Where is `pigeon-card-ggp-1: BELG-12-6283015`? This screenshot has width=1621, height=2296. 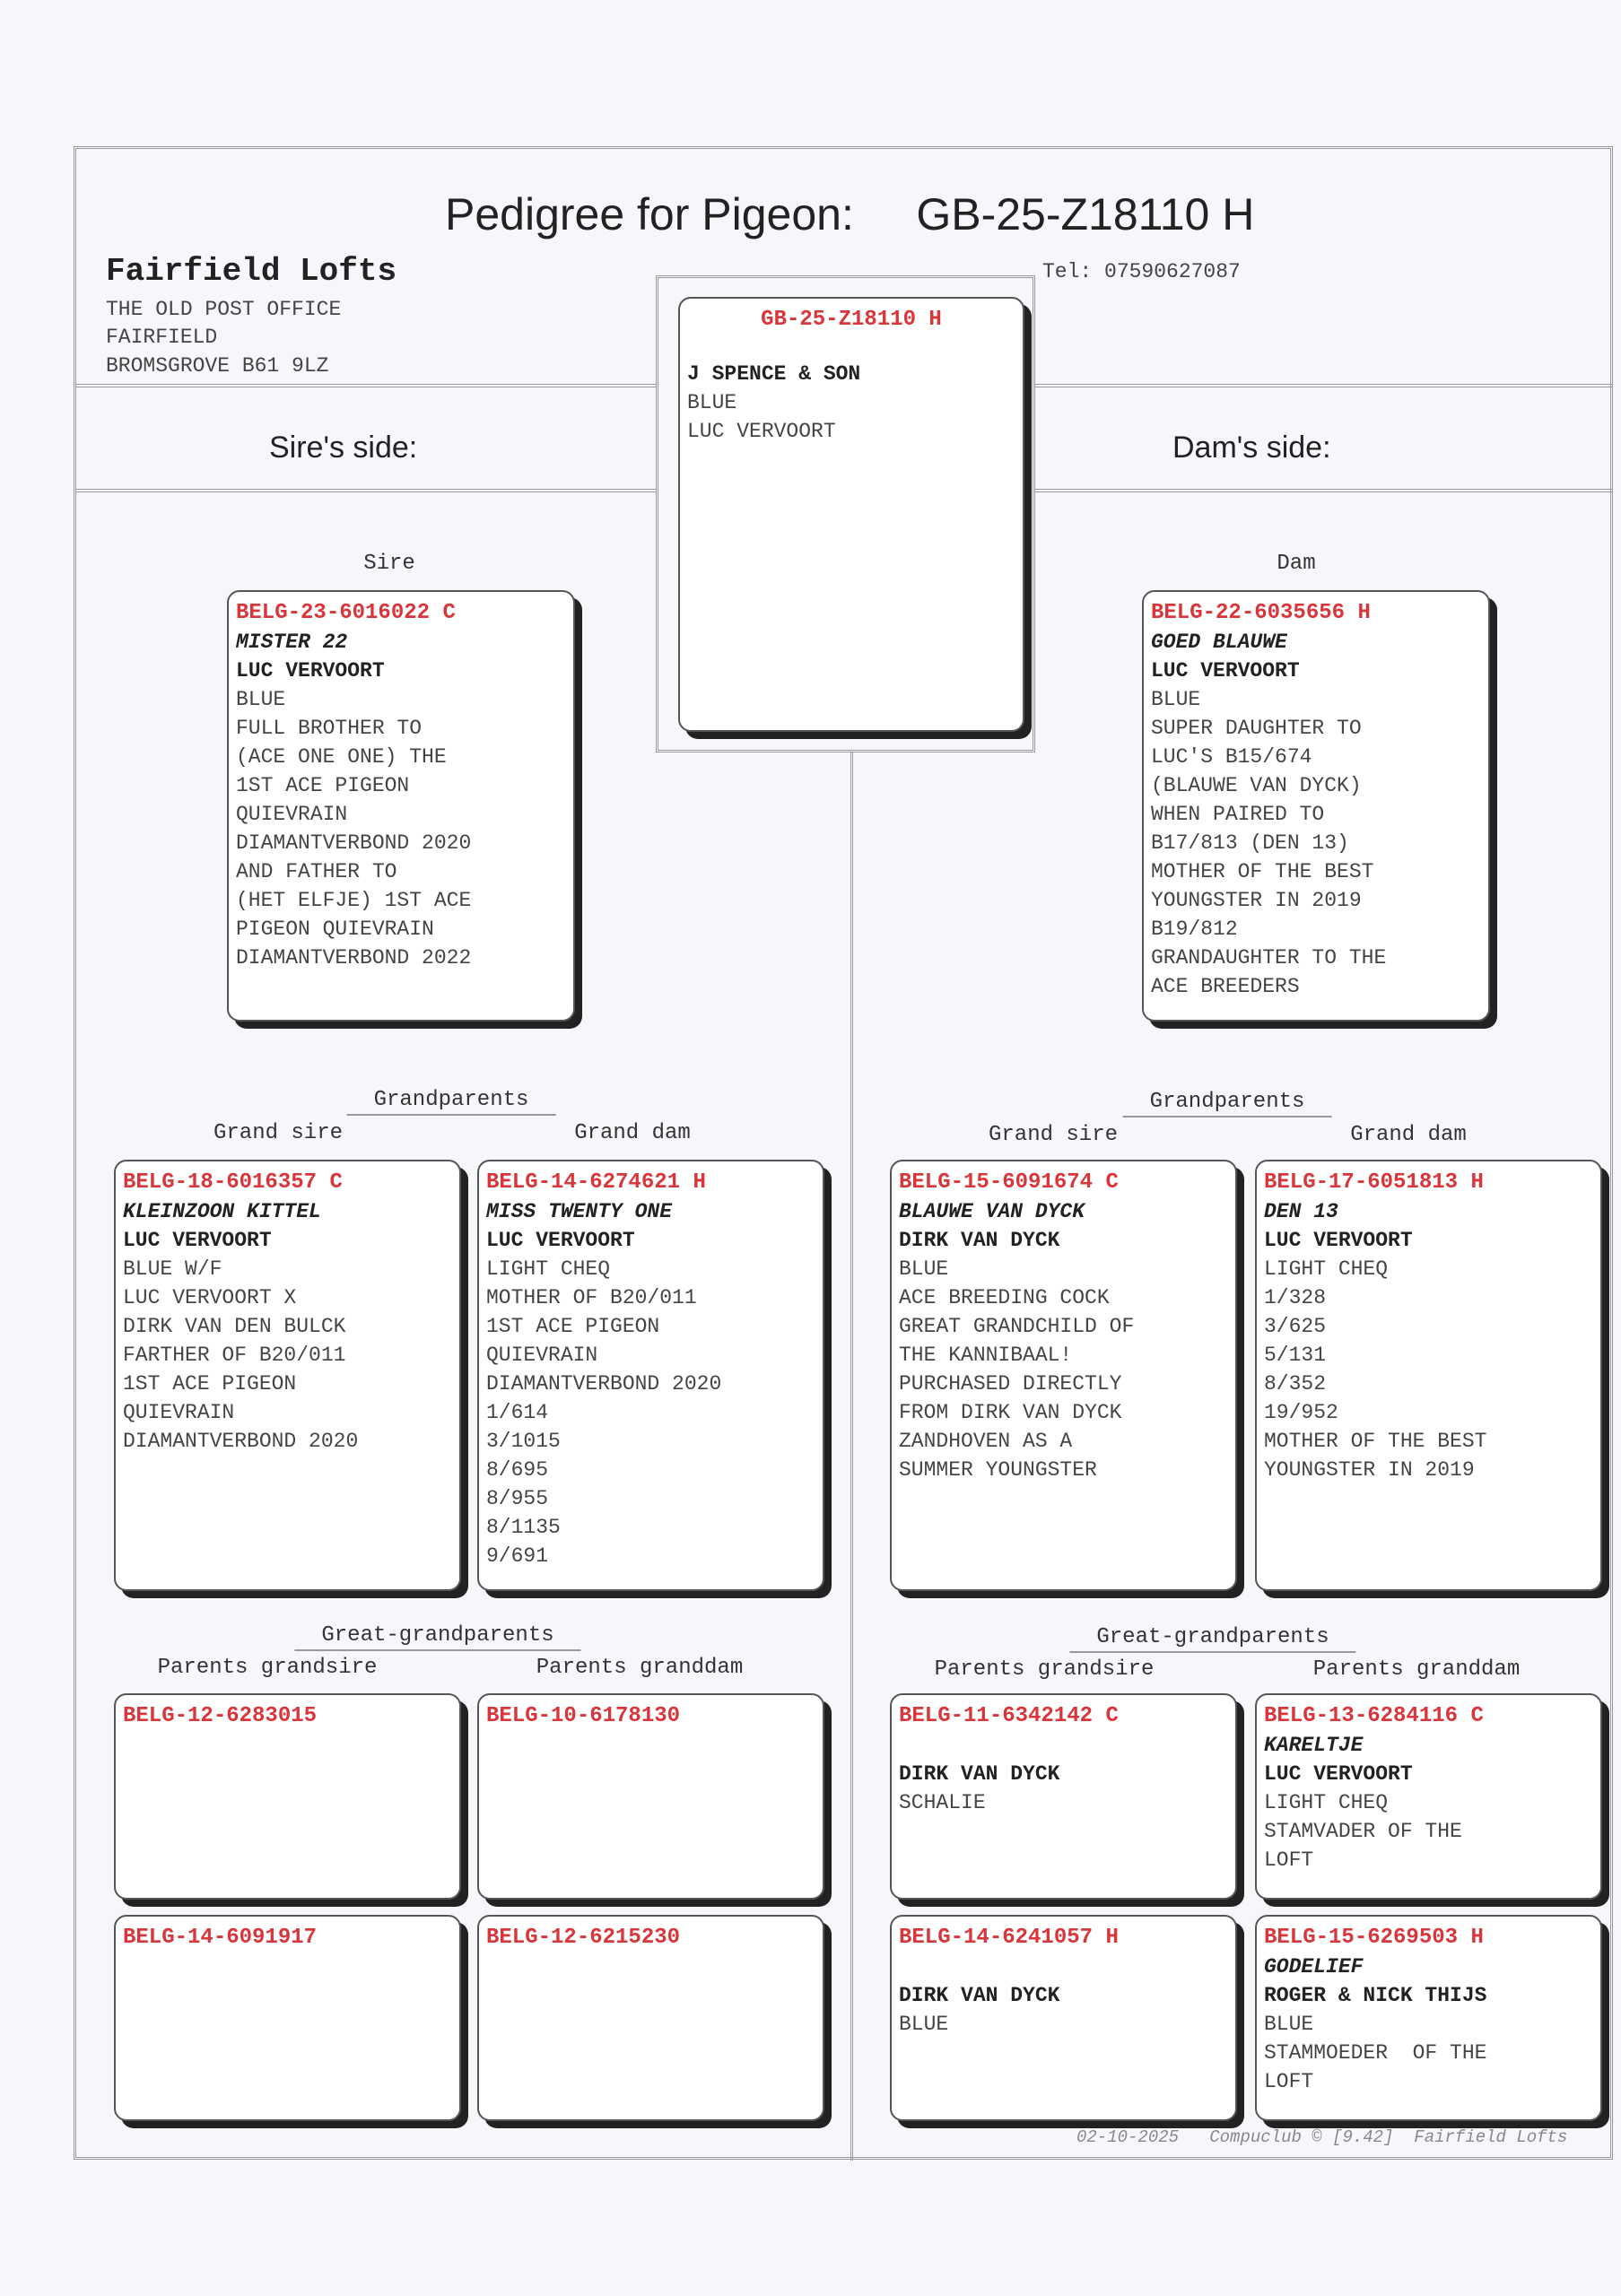
pigeon-card-ggp-1: BELG-12-6283015 is located at coordinates (287, 1796).